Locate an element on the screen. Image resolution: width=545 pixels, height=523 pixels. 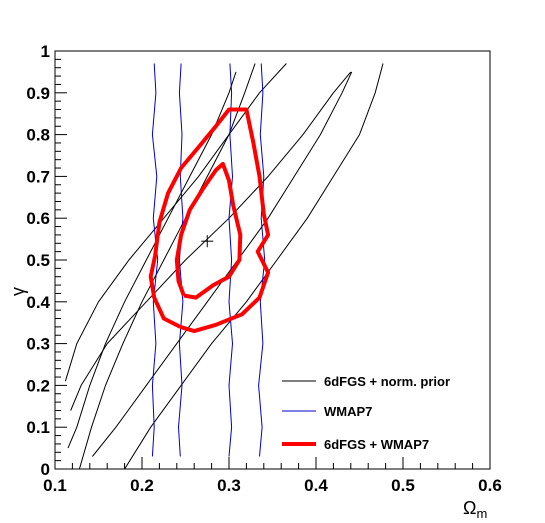
x-tick-label: 0.6 is located at coordinates (490, 485).